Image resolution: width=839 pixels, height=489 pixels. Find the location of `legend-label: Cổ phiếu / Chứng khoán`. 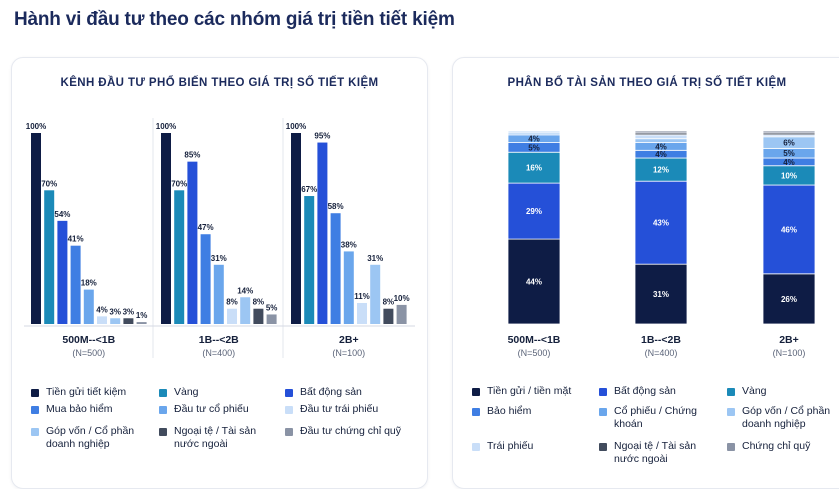

legend-label: Cổ phiếu / Chứng khoán is located at coordinates (655, 417).